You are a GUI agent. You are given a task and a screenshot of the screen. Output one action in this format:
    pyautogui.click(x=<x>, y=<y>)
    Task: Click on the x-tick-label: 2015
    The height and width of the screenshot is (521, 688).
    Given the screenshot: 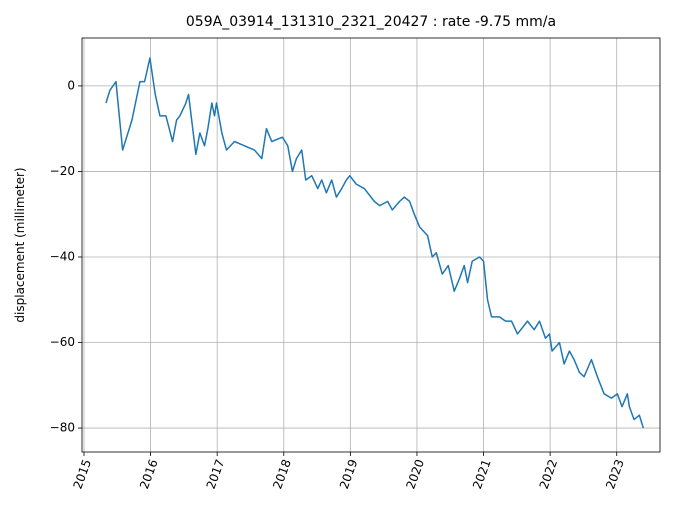 What is the action you would take?
    pyautogui.click(x=83, y=473)
    